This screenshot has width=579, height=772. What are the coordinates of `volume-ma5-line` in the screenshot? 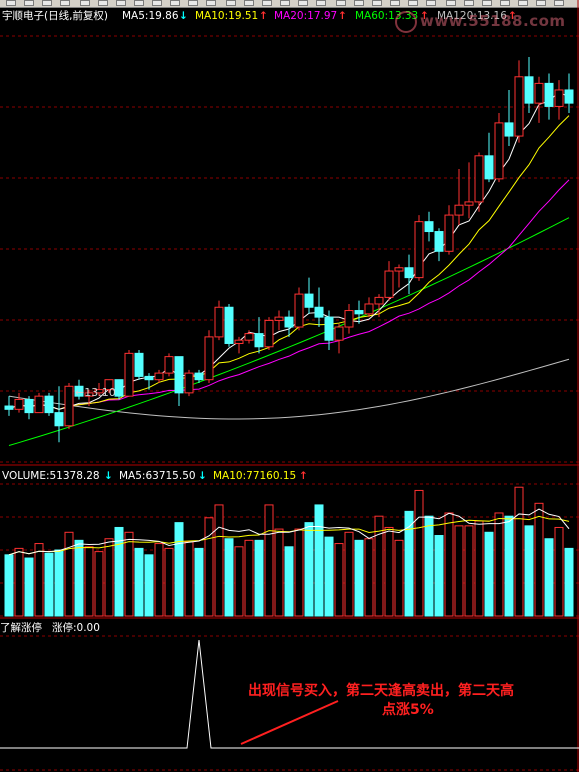 It's located at (289, 532).